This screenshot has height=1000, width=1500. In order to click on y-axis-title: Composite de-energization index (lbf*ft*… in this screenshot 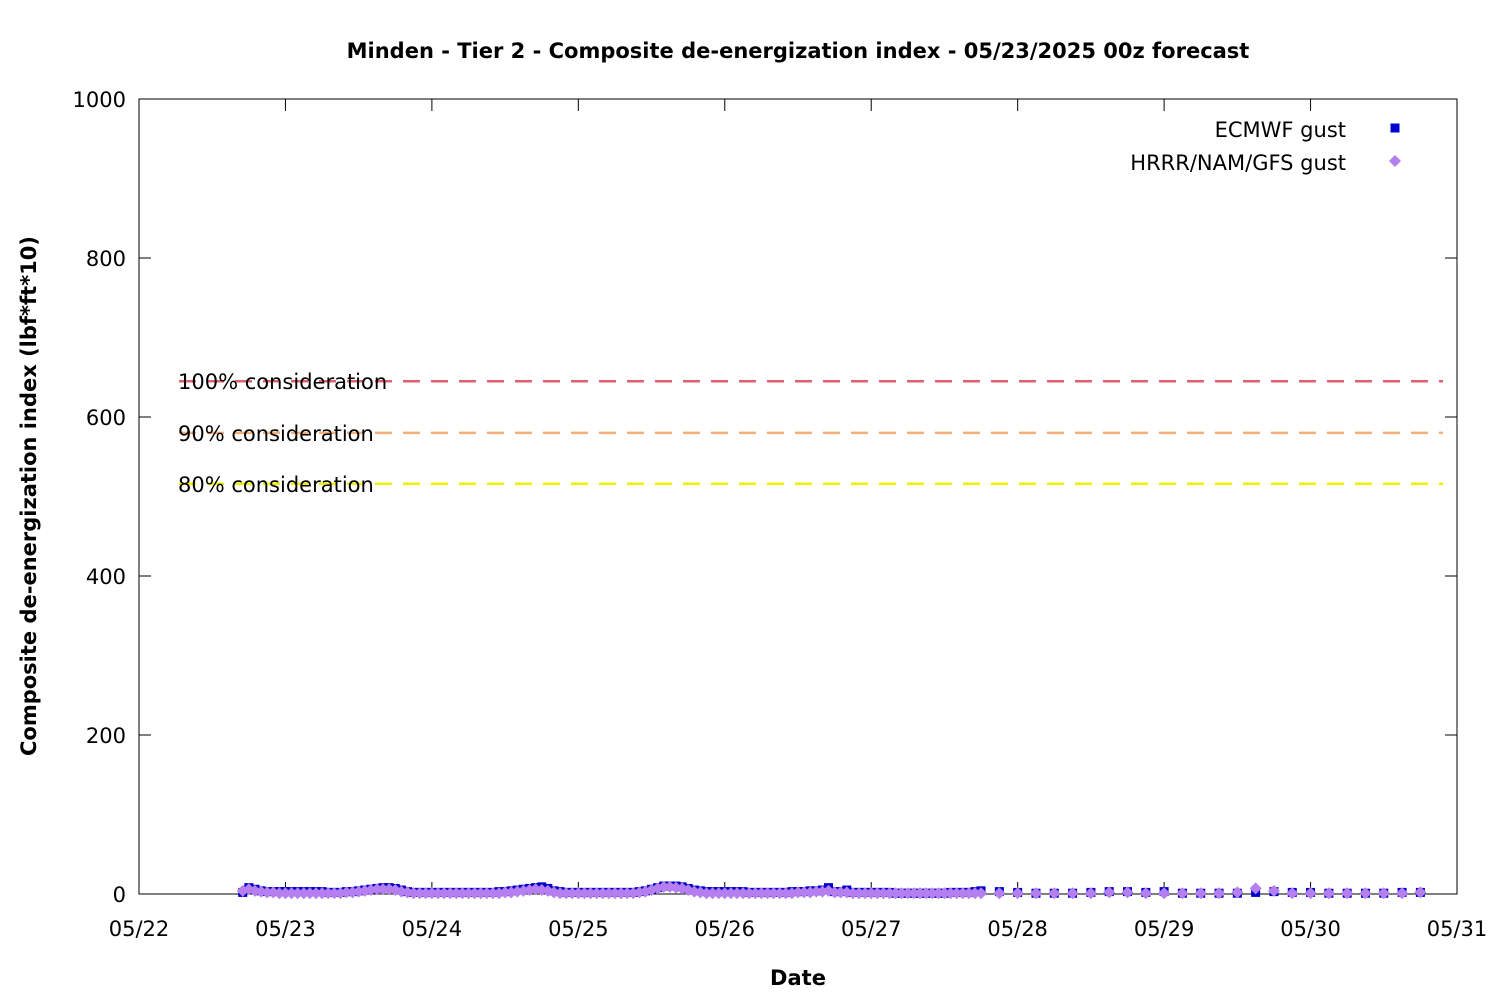, I will do `click(29, 496)`.